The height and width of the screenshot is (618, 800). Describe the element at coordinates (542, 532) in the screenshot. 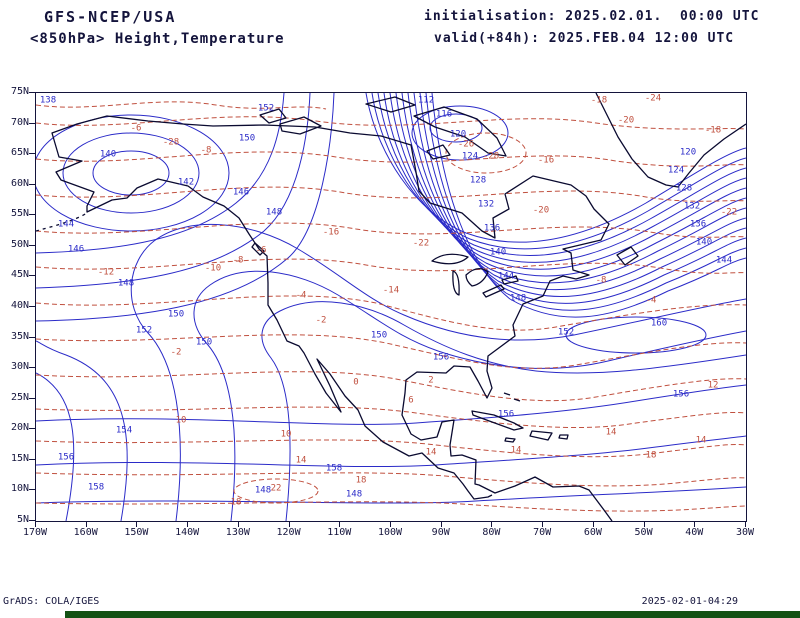

I see `lon-label: 70W` at that location.